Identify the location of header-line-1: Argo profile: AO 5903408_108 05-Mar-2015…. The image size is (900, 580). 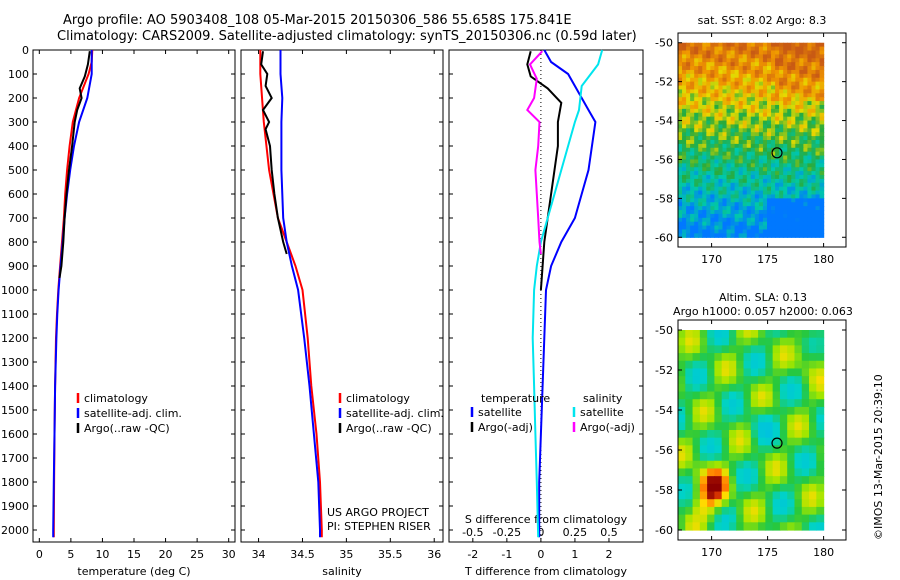
(317, 20).